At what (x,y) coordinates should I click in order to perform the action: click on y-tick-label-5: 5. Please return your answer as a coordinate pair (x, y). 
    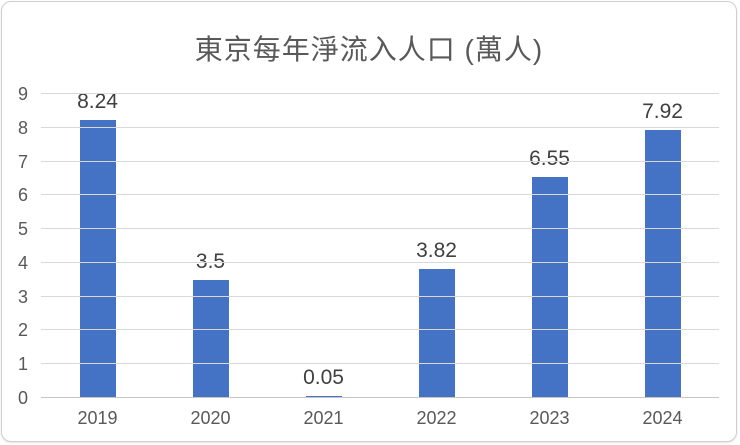
    Looking at the image, I should click on (22, 229).